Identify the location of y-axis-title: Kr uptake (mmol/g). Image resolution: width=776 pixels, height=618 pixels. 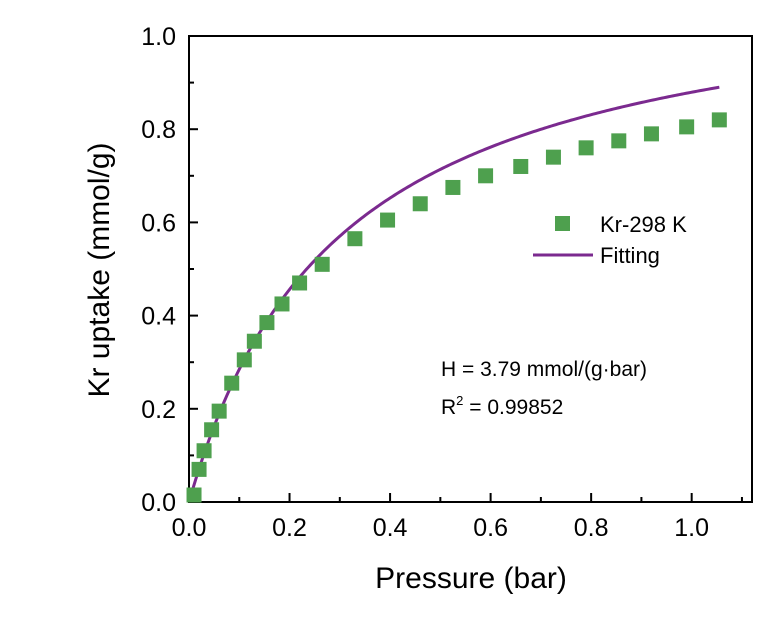
(99, 269).